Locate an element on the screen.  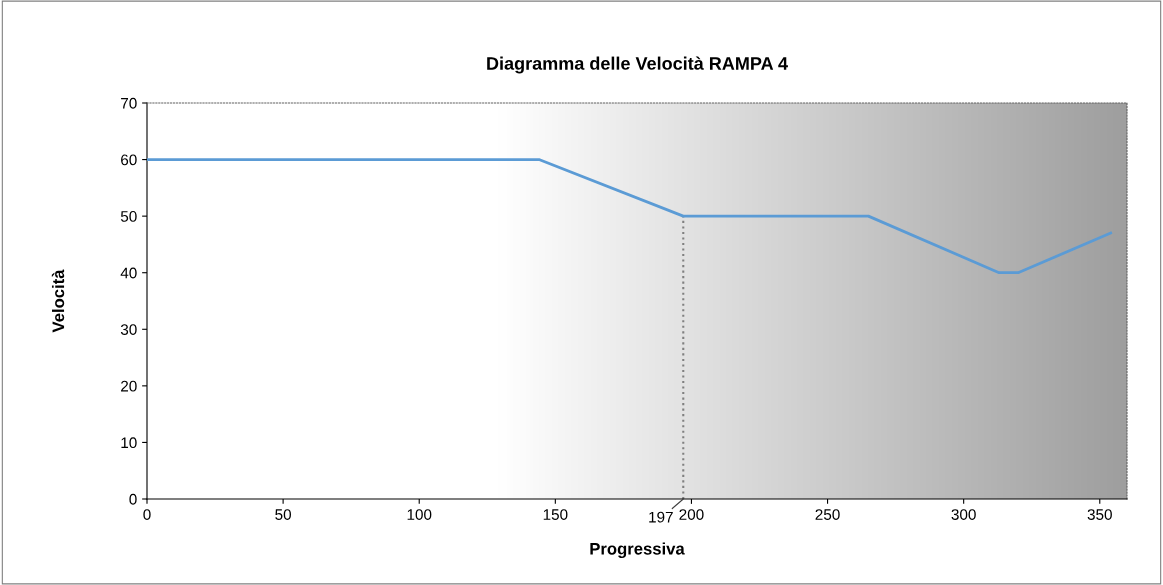
y-tick-label: 40 is located at coordinates (128, 273).